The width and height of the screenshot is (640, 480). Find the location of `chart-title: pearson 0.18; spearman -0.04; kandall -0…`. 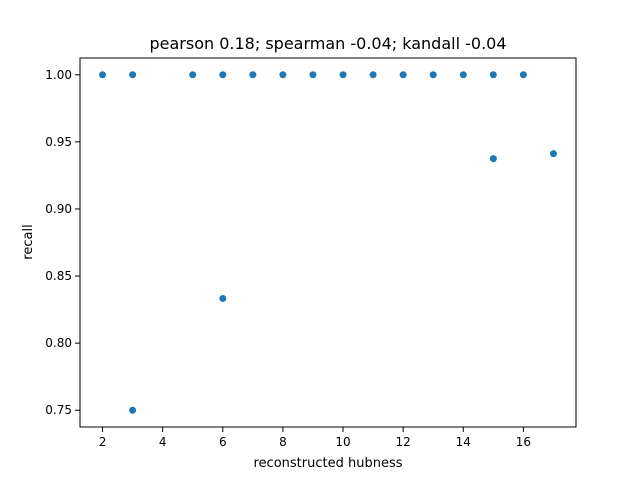

chart-title: pearson 0.18; spearman -0.04; kandall -0… is located at coordinates (327, 43).